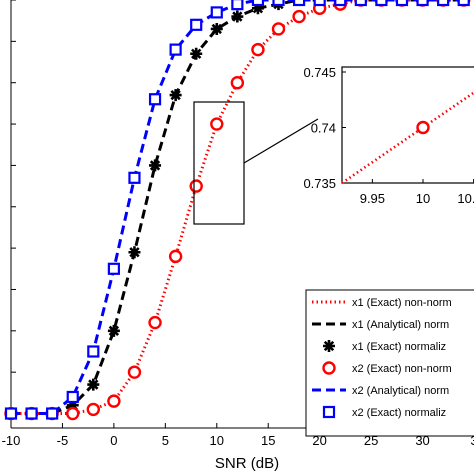  I want to click on inset-y-tick-label: 0.74, so click(323, 128).